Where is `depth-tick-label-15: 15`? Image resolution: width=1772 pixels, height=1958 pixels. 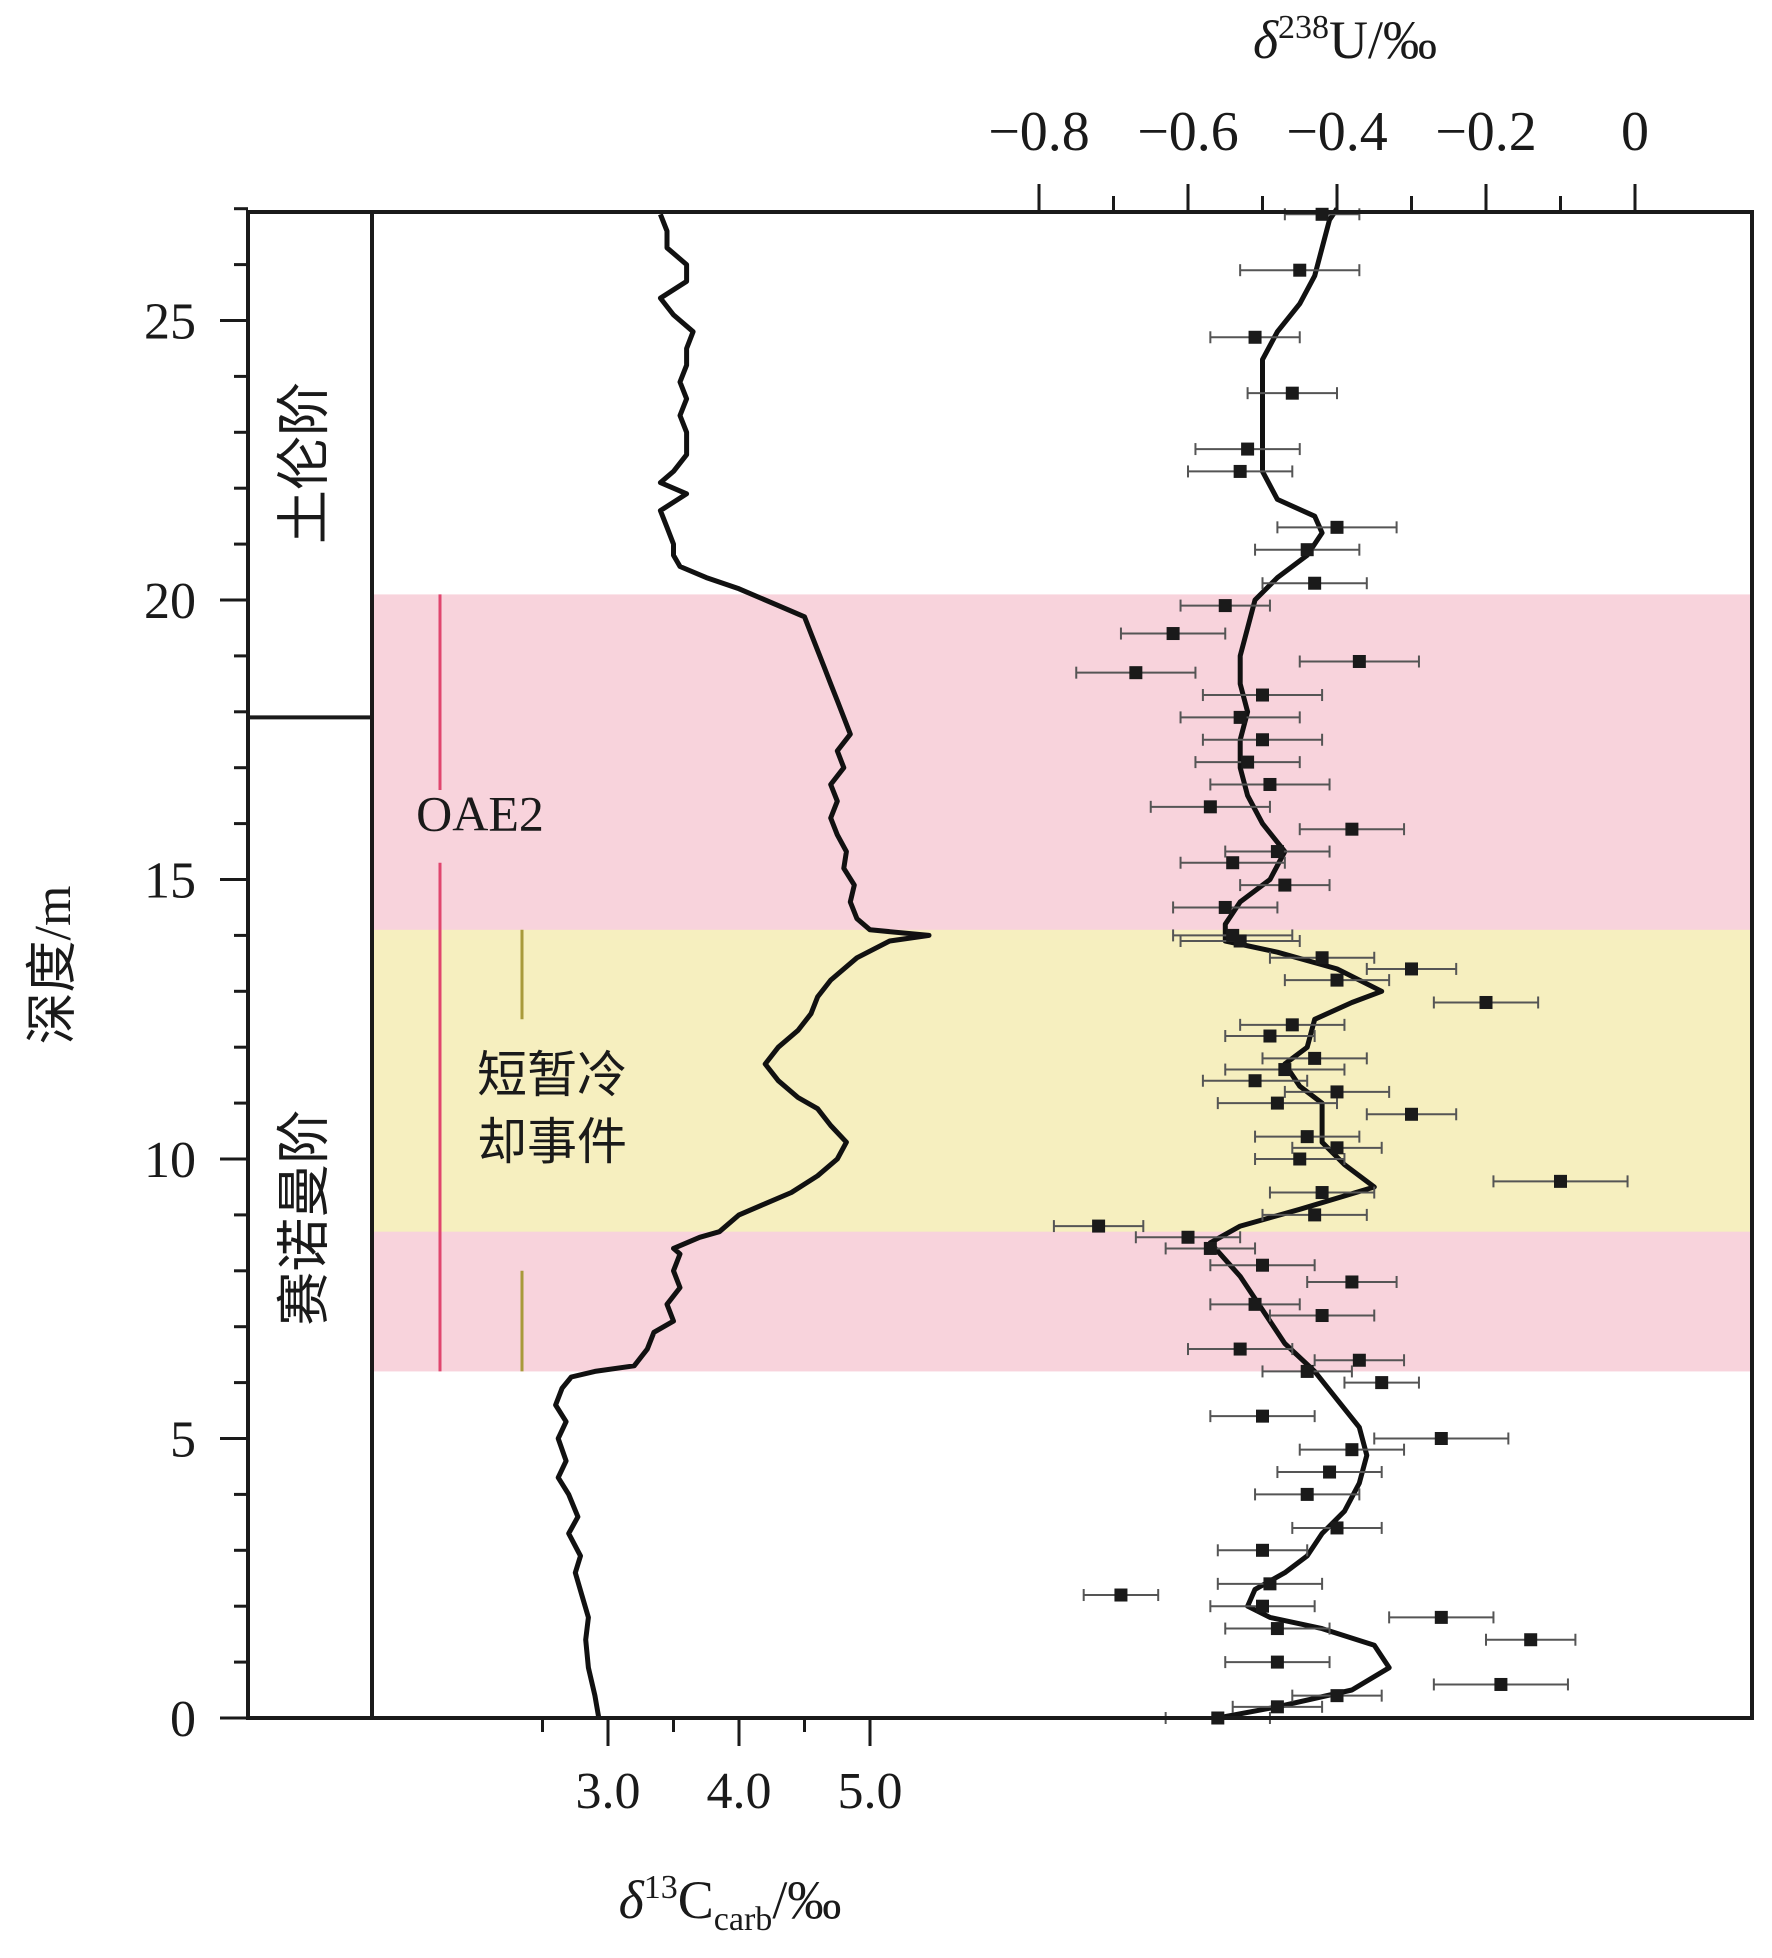
depth-tick-label-15: 15 is located at coordinates (170, 881).